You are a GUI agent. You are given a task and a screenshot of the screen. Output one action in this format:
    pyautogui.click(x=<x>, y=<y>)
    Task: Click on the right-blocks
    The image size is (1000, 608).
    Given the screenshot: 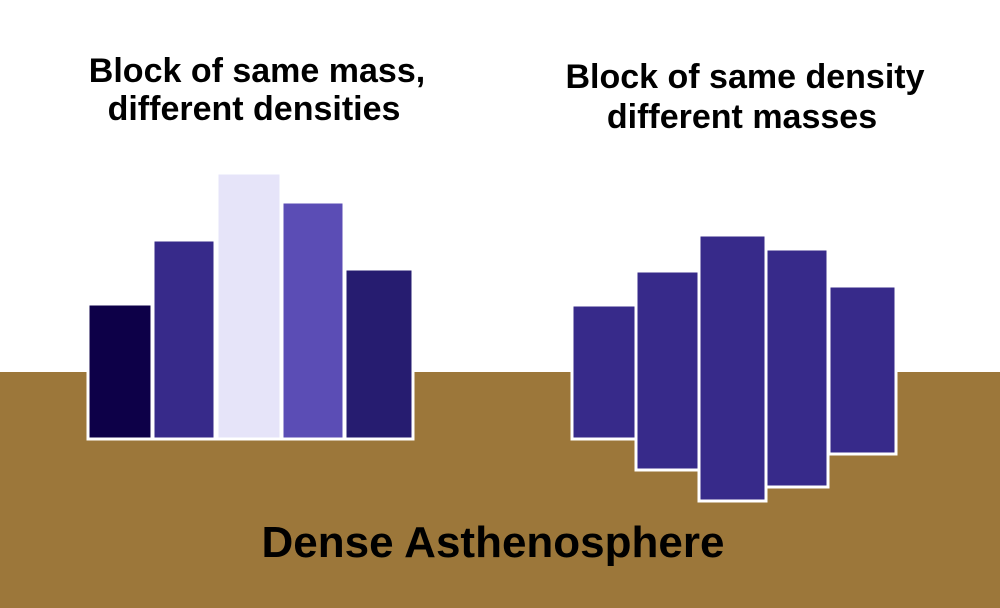 What is the action you would take?
    pyautogui.click(x=734, y=368)
    